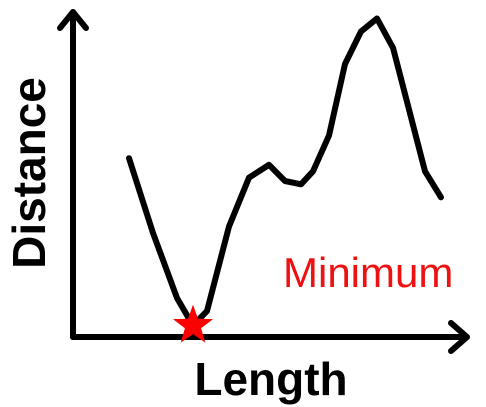  I want to click on marker-layer, so click(193, 323).